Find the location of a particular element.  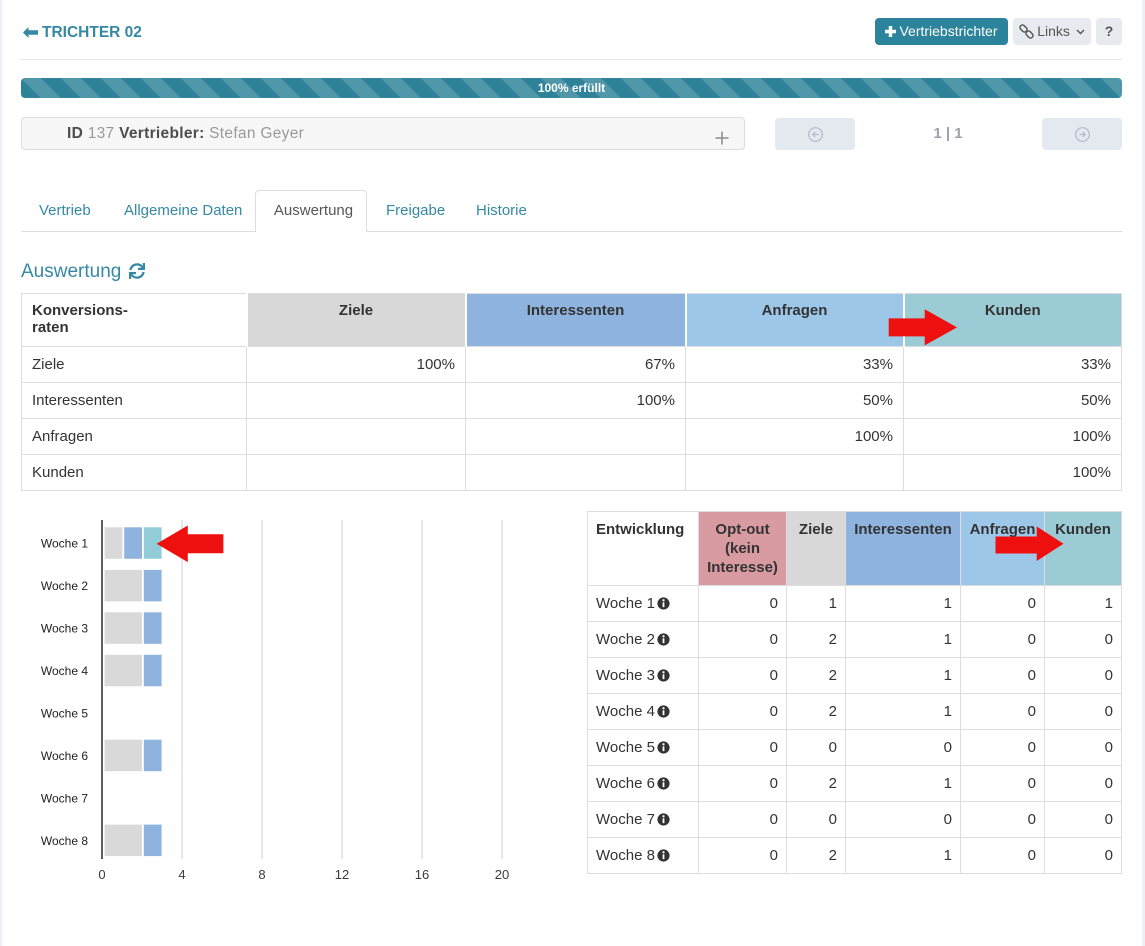

svg-text: Woche 4 is located at coordinates (64, 671).